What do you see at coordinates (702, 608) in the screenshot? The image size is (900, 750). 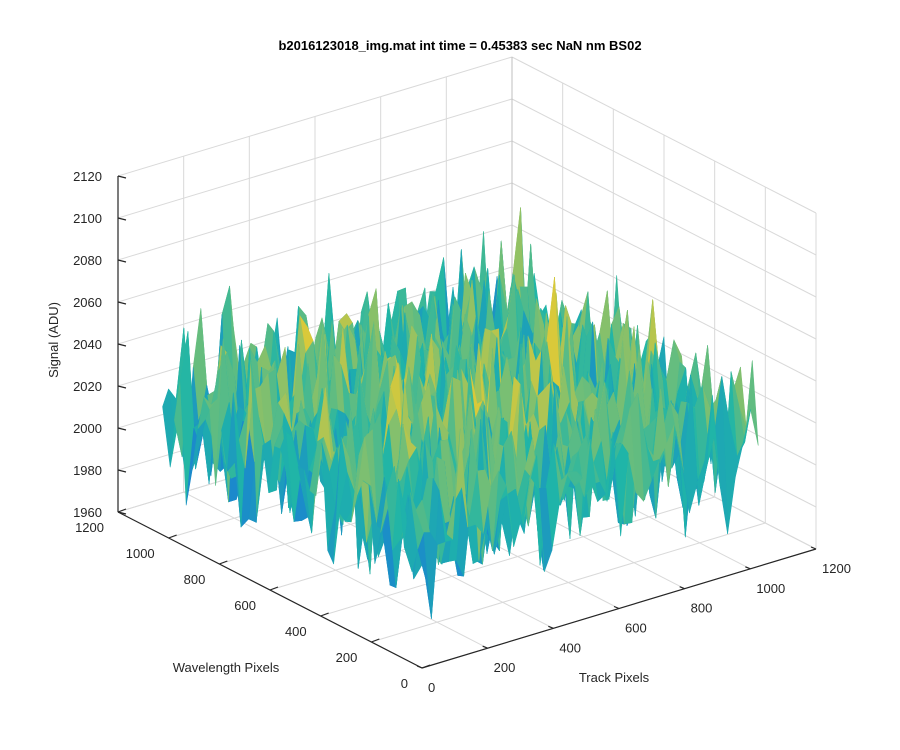 I see `x-tick-label: 800` at bounding box center [702, 608].